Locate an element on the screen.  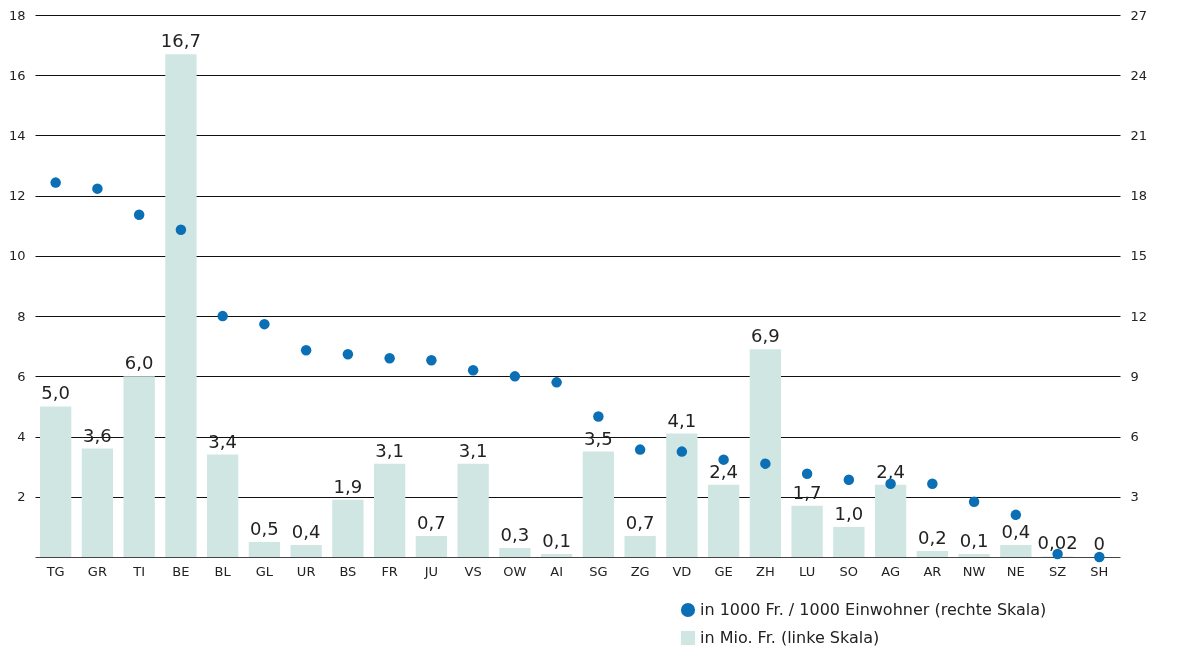
y-tick-label: 2 is located at coordinates (21, 497).